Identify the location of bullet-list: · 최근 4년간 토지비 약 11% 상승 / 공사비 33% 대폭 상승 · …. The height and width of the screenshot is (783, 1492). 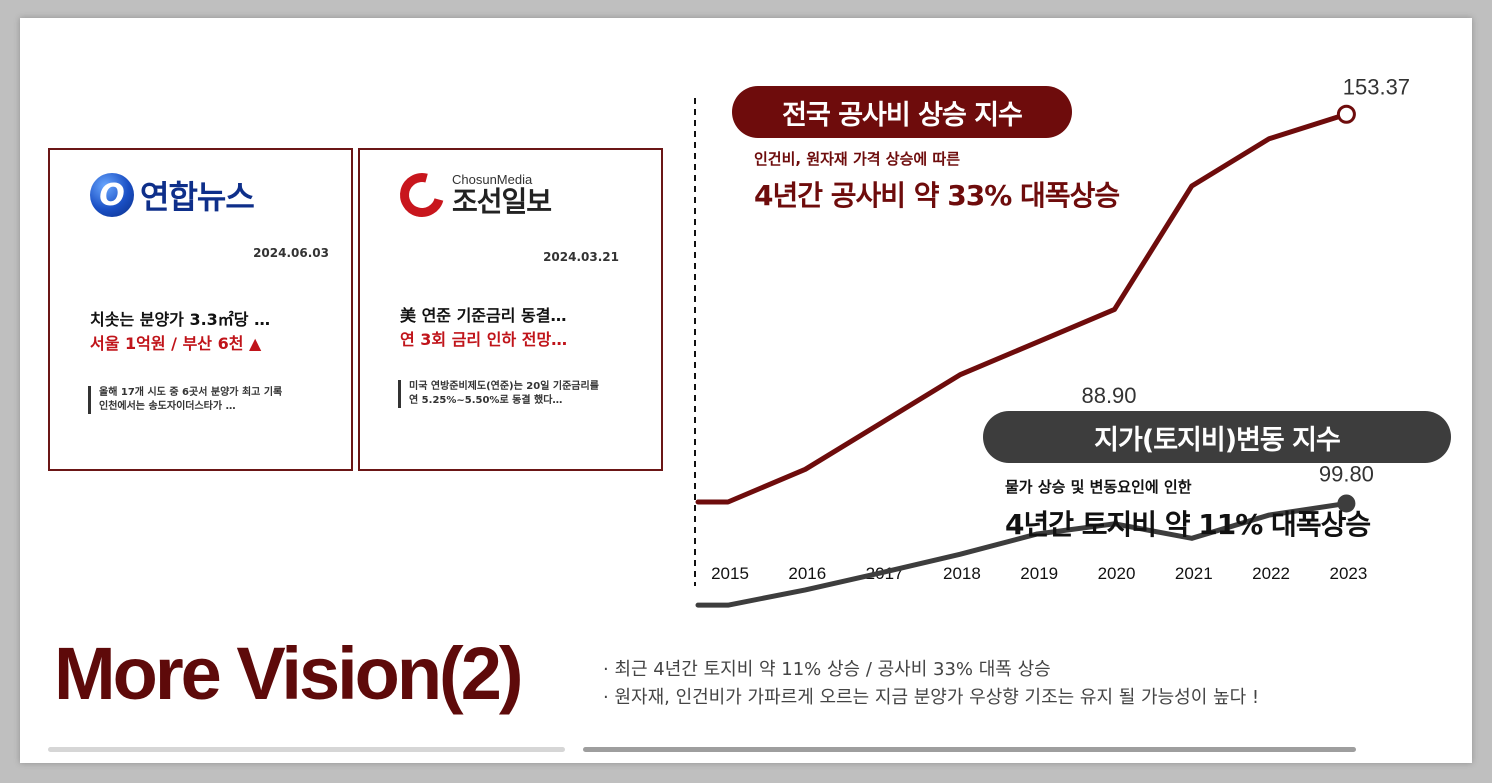
(931, 684).